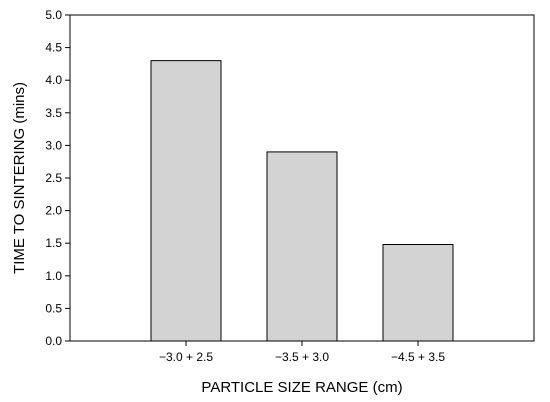 The image size is (550, 402). I want to click on y-tick-label: 5.0, so click(53, 15).